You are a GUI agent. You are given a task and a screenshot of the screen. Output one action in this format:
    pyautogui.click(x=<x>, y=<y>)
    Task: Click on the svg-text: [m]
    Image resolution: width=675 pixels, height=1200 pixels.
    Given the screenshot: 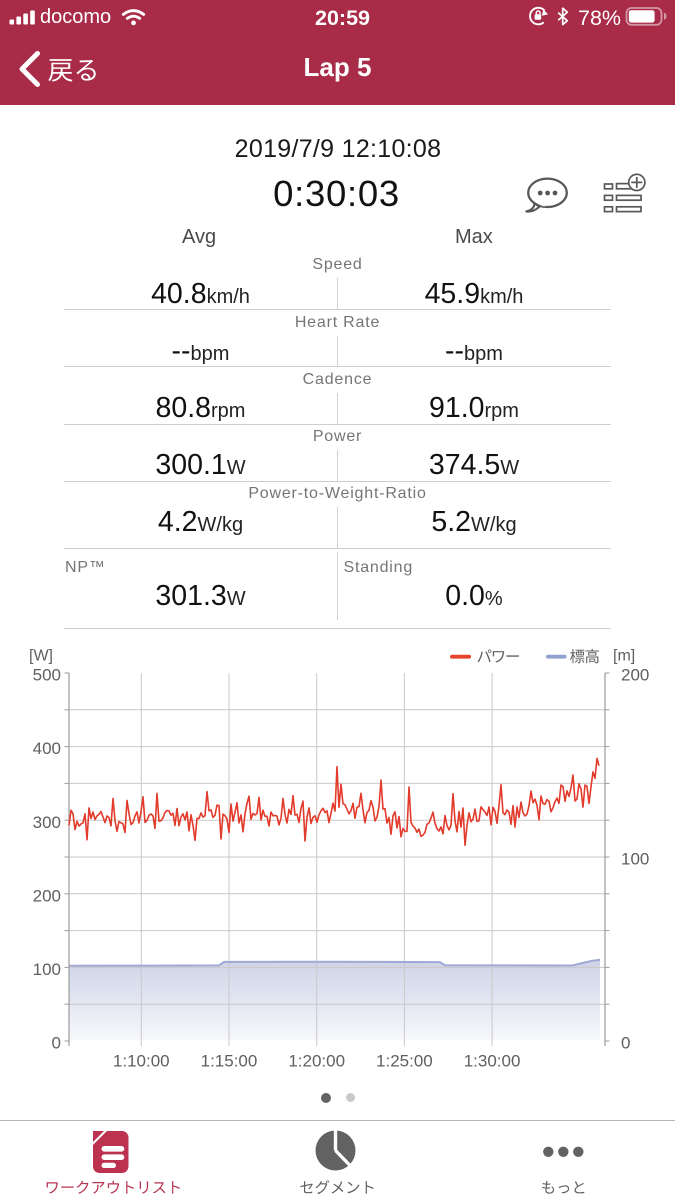 What is the action you would take?
    pyautogui.click(x=624, y=656)
    